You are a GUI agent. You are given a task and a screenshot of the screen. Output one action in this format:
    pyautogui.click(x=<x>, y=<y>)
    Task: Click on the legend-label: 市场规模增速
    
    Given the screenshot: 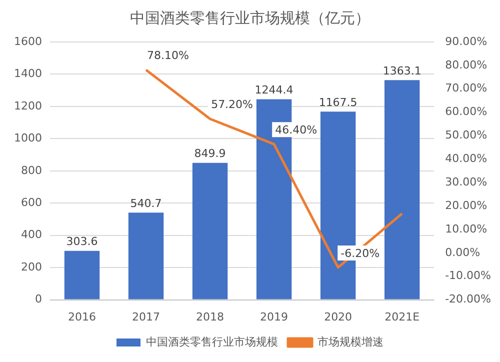 What is the action you would take?
    pyautogui.click(x=351, y=341)
    